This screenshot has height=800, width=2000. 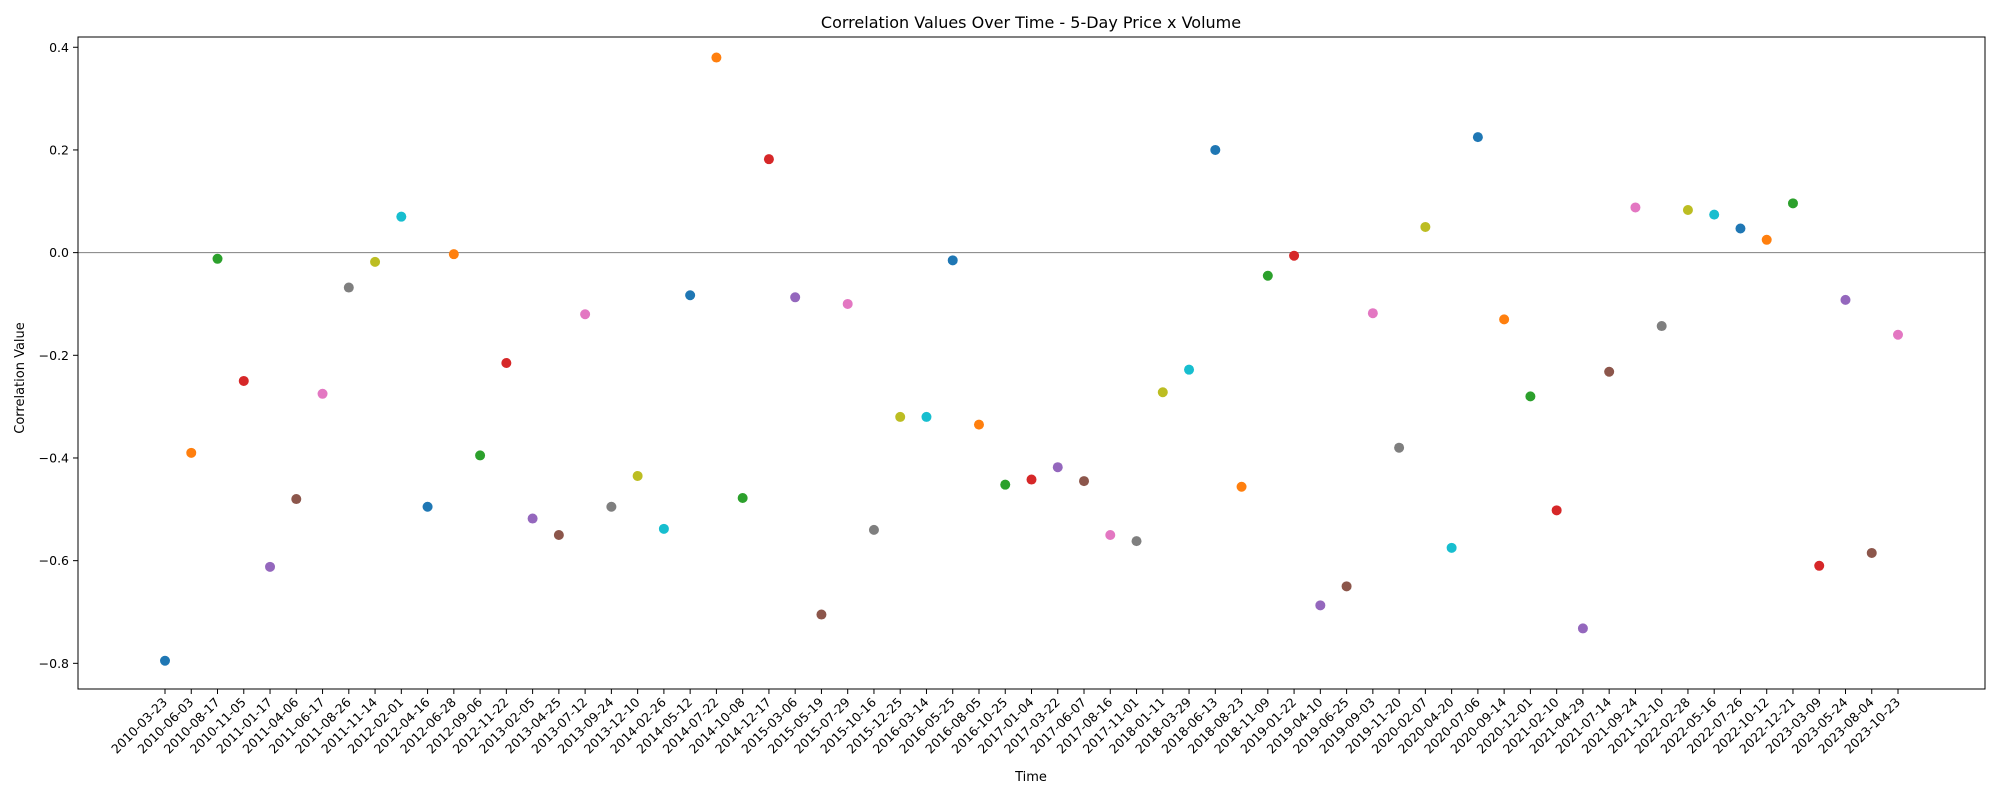 I want to click on x-axis-label: Time, so click(x=1030, y=777).